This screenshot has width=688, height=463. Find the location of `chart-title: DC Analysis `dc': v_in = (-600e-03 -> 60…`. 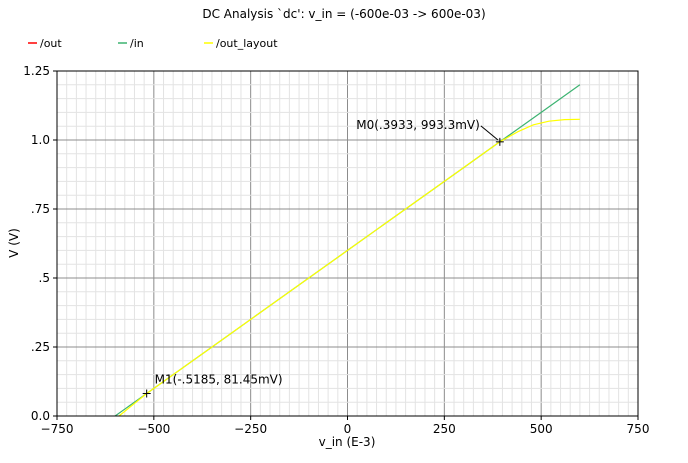

chart-title: DC Analysis `dc': v_in = (-600e-03 -> 60… is located at coordinates (343, 14).